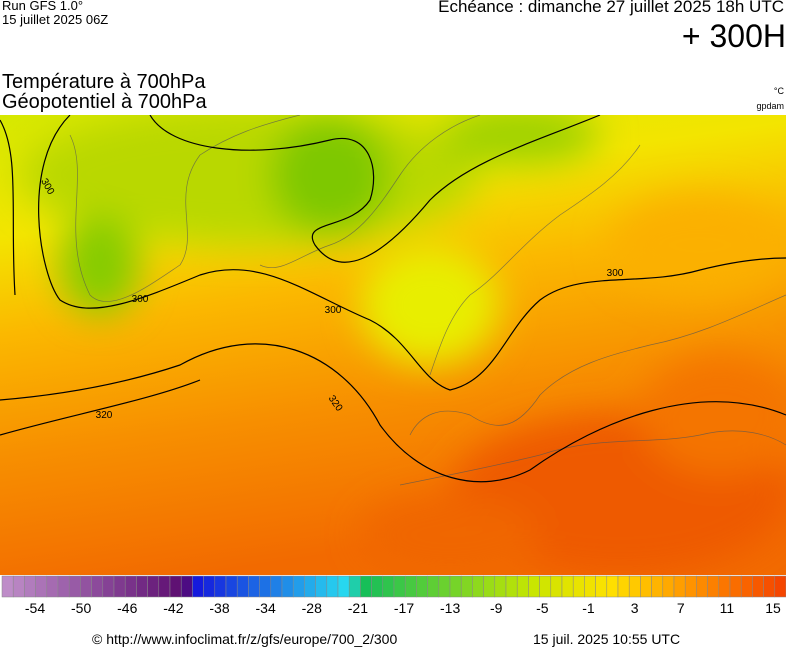  What do you see at coordinates (312, 607) in the screenshot?
I see `legend-tick-label: -28` at bounding box center [312, 607].